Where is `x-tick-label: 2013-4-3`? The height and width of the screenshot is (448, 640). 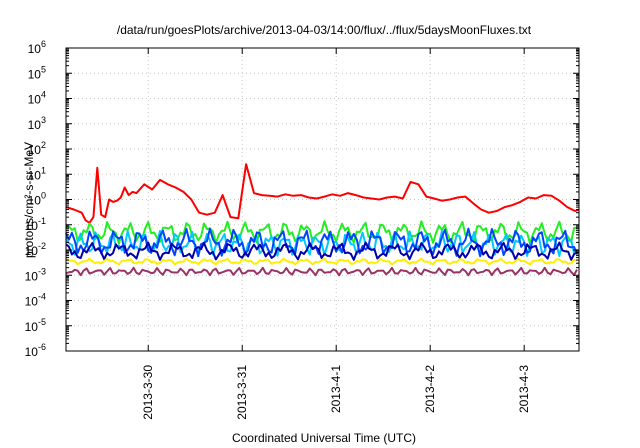 x-tick-label: 2013-4-3 is located at coordinates (524, 389).